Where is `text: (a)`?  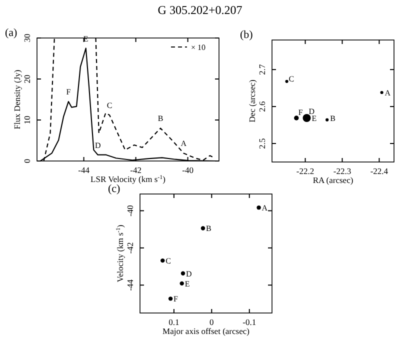 text: (a) is located at coordinates (11, 33).